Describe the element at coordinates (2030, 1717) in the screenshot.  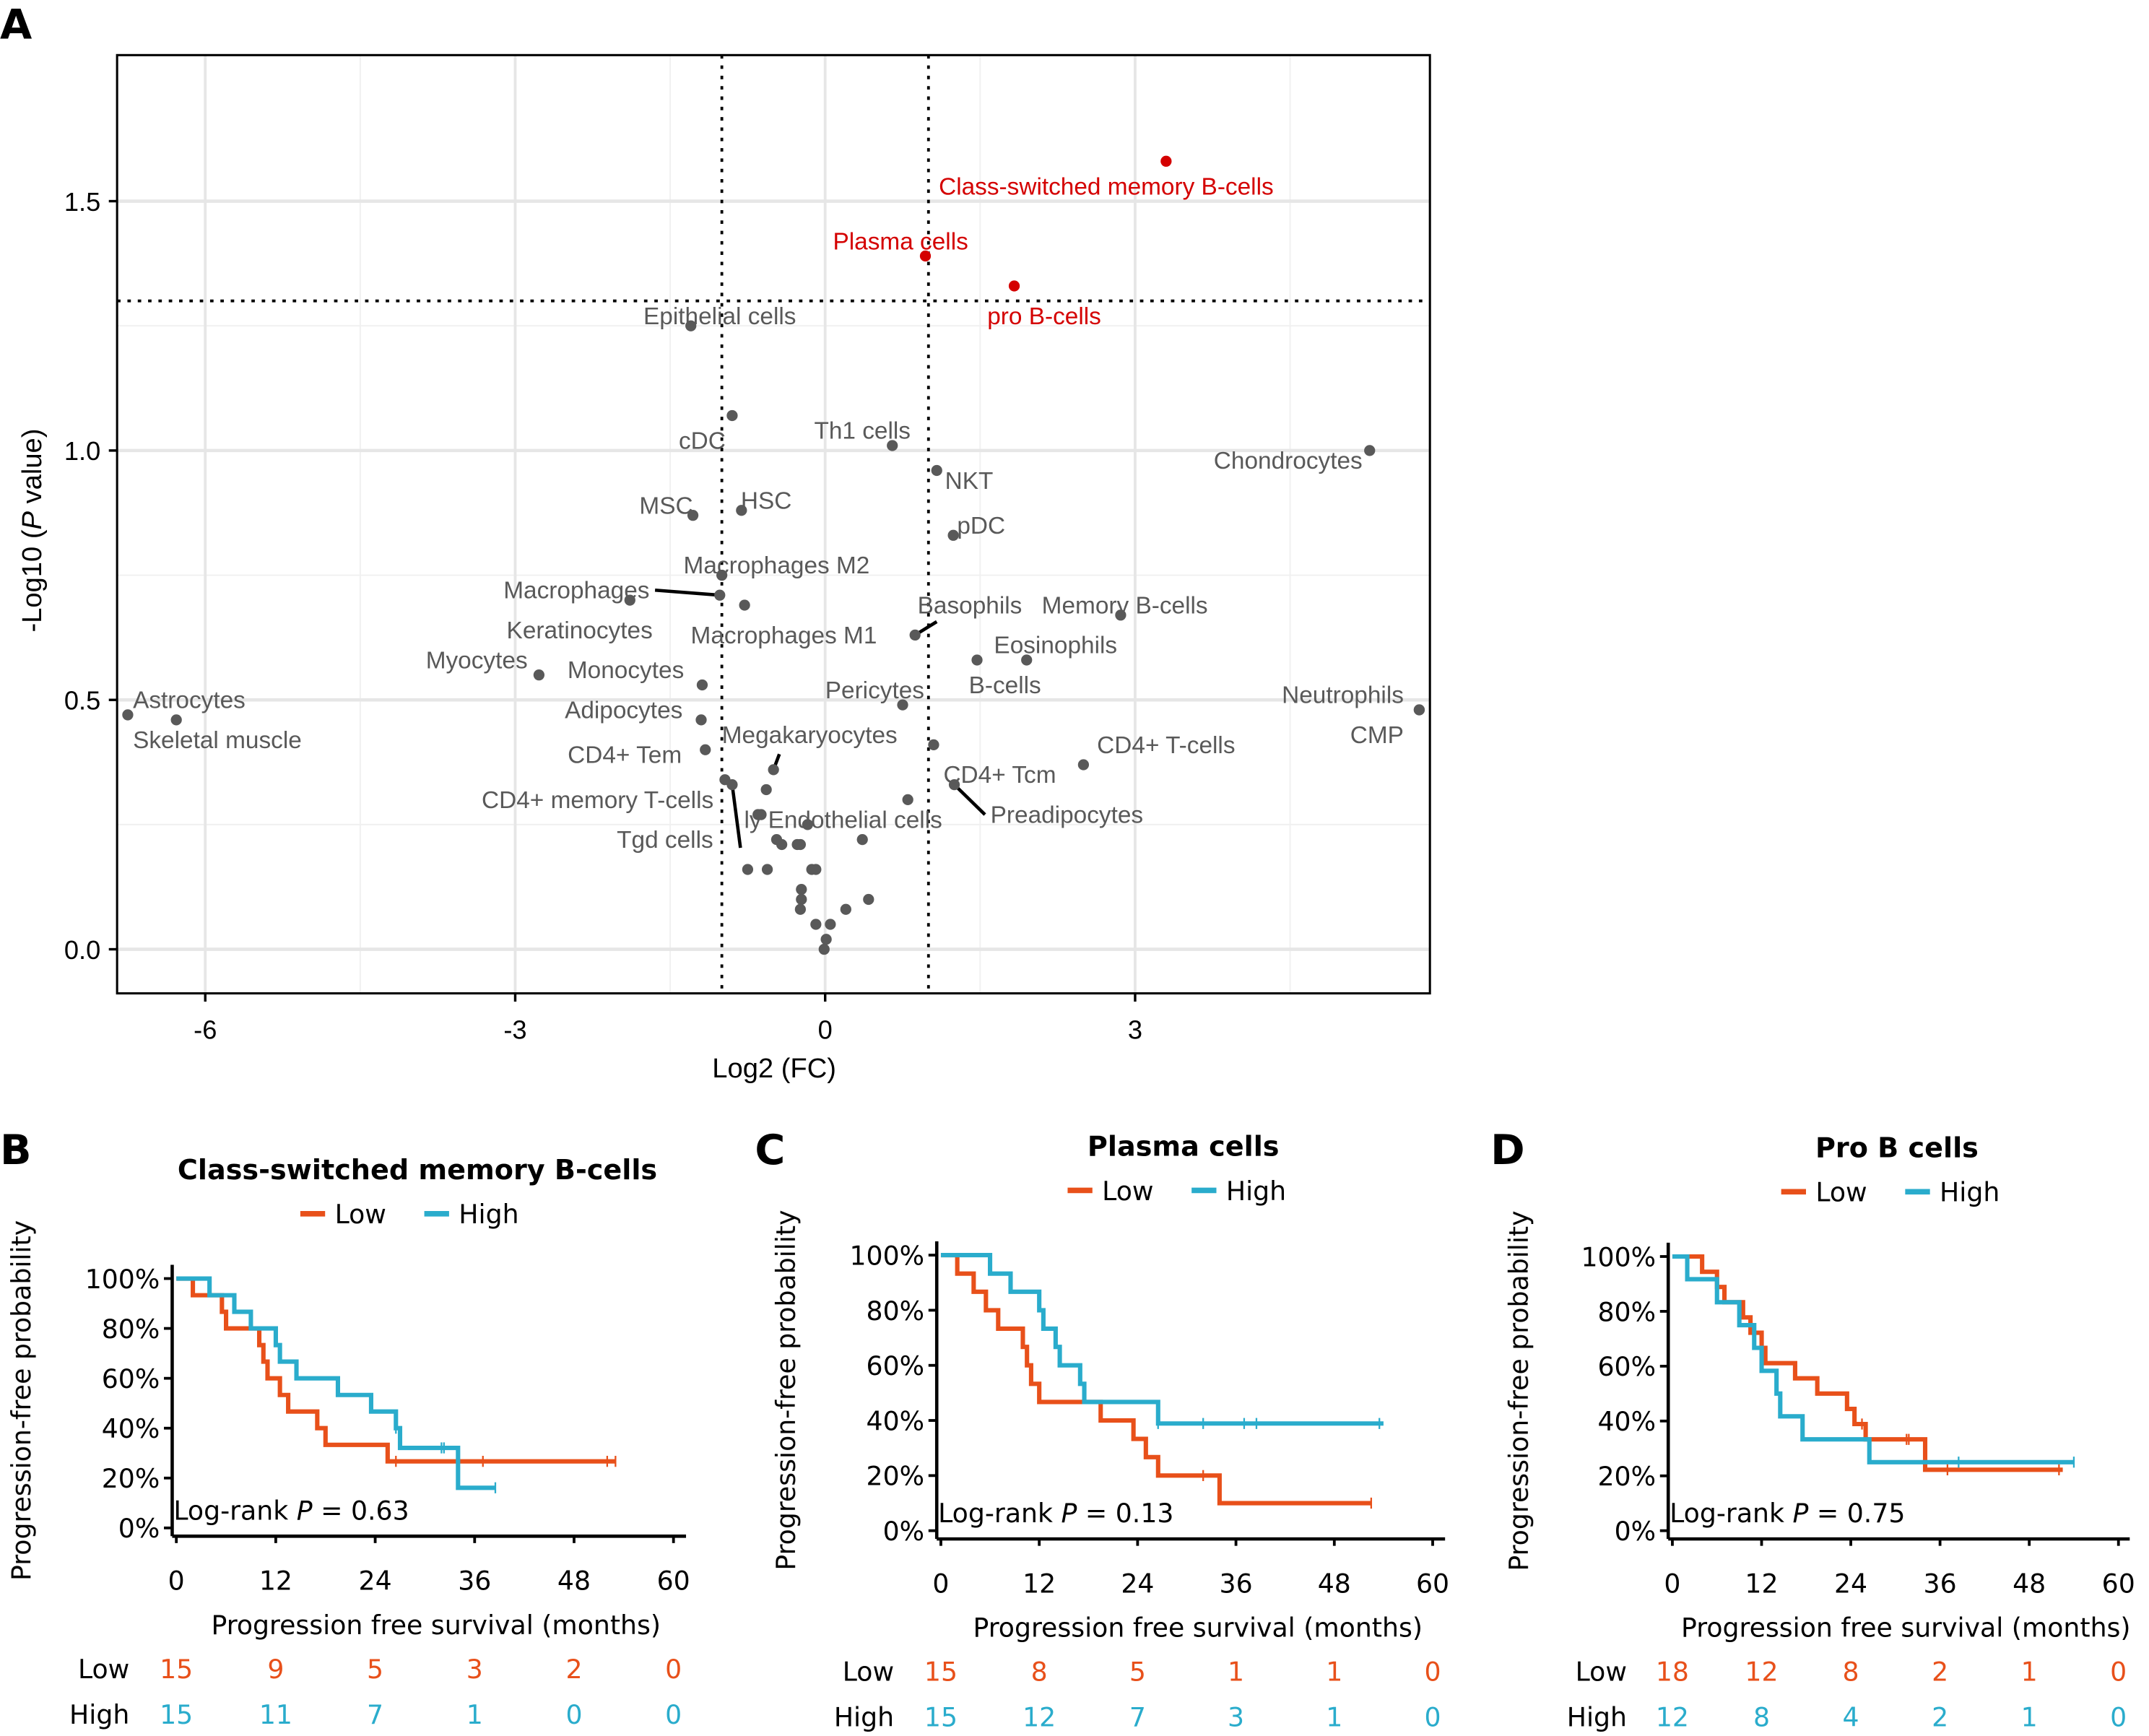
I see `risk-table-cell: 1` at that location.